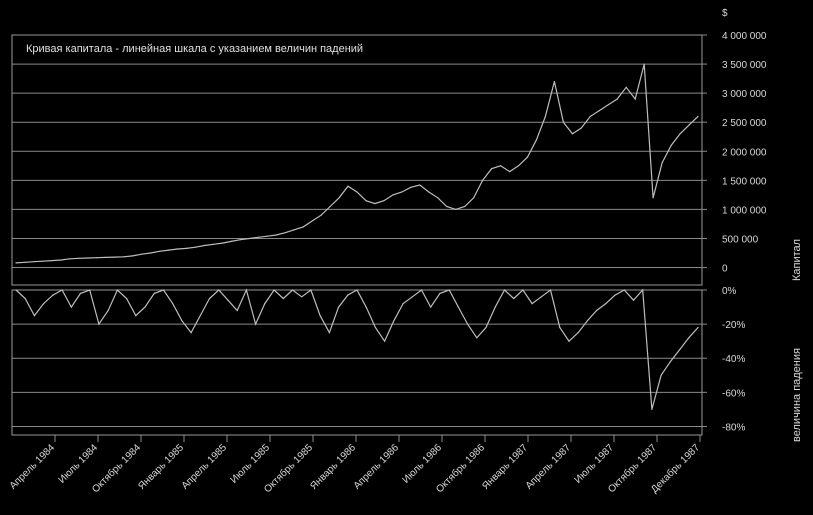 Image resolution: width=813 pixels, height=515 pixels. I want to click on top-y-tick-label: 1 000 000, so click(744, 210).